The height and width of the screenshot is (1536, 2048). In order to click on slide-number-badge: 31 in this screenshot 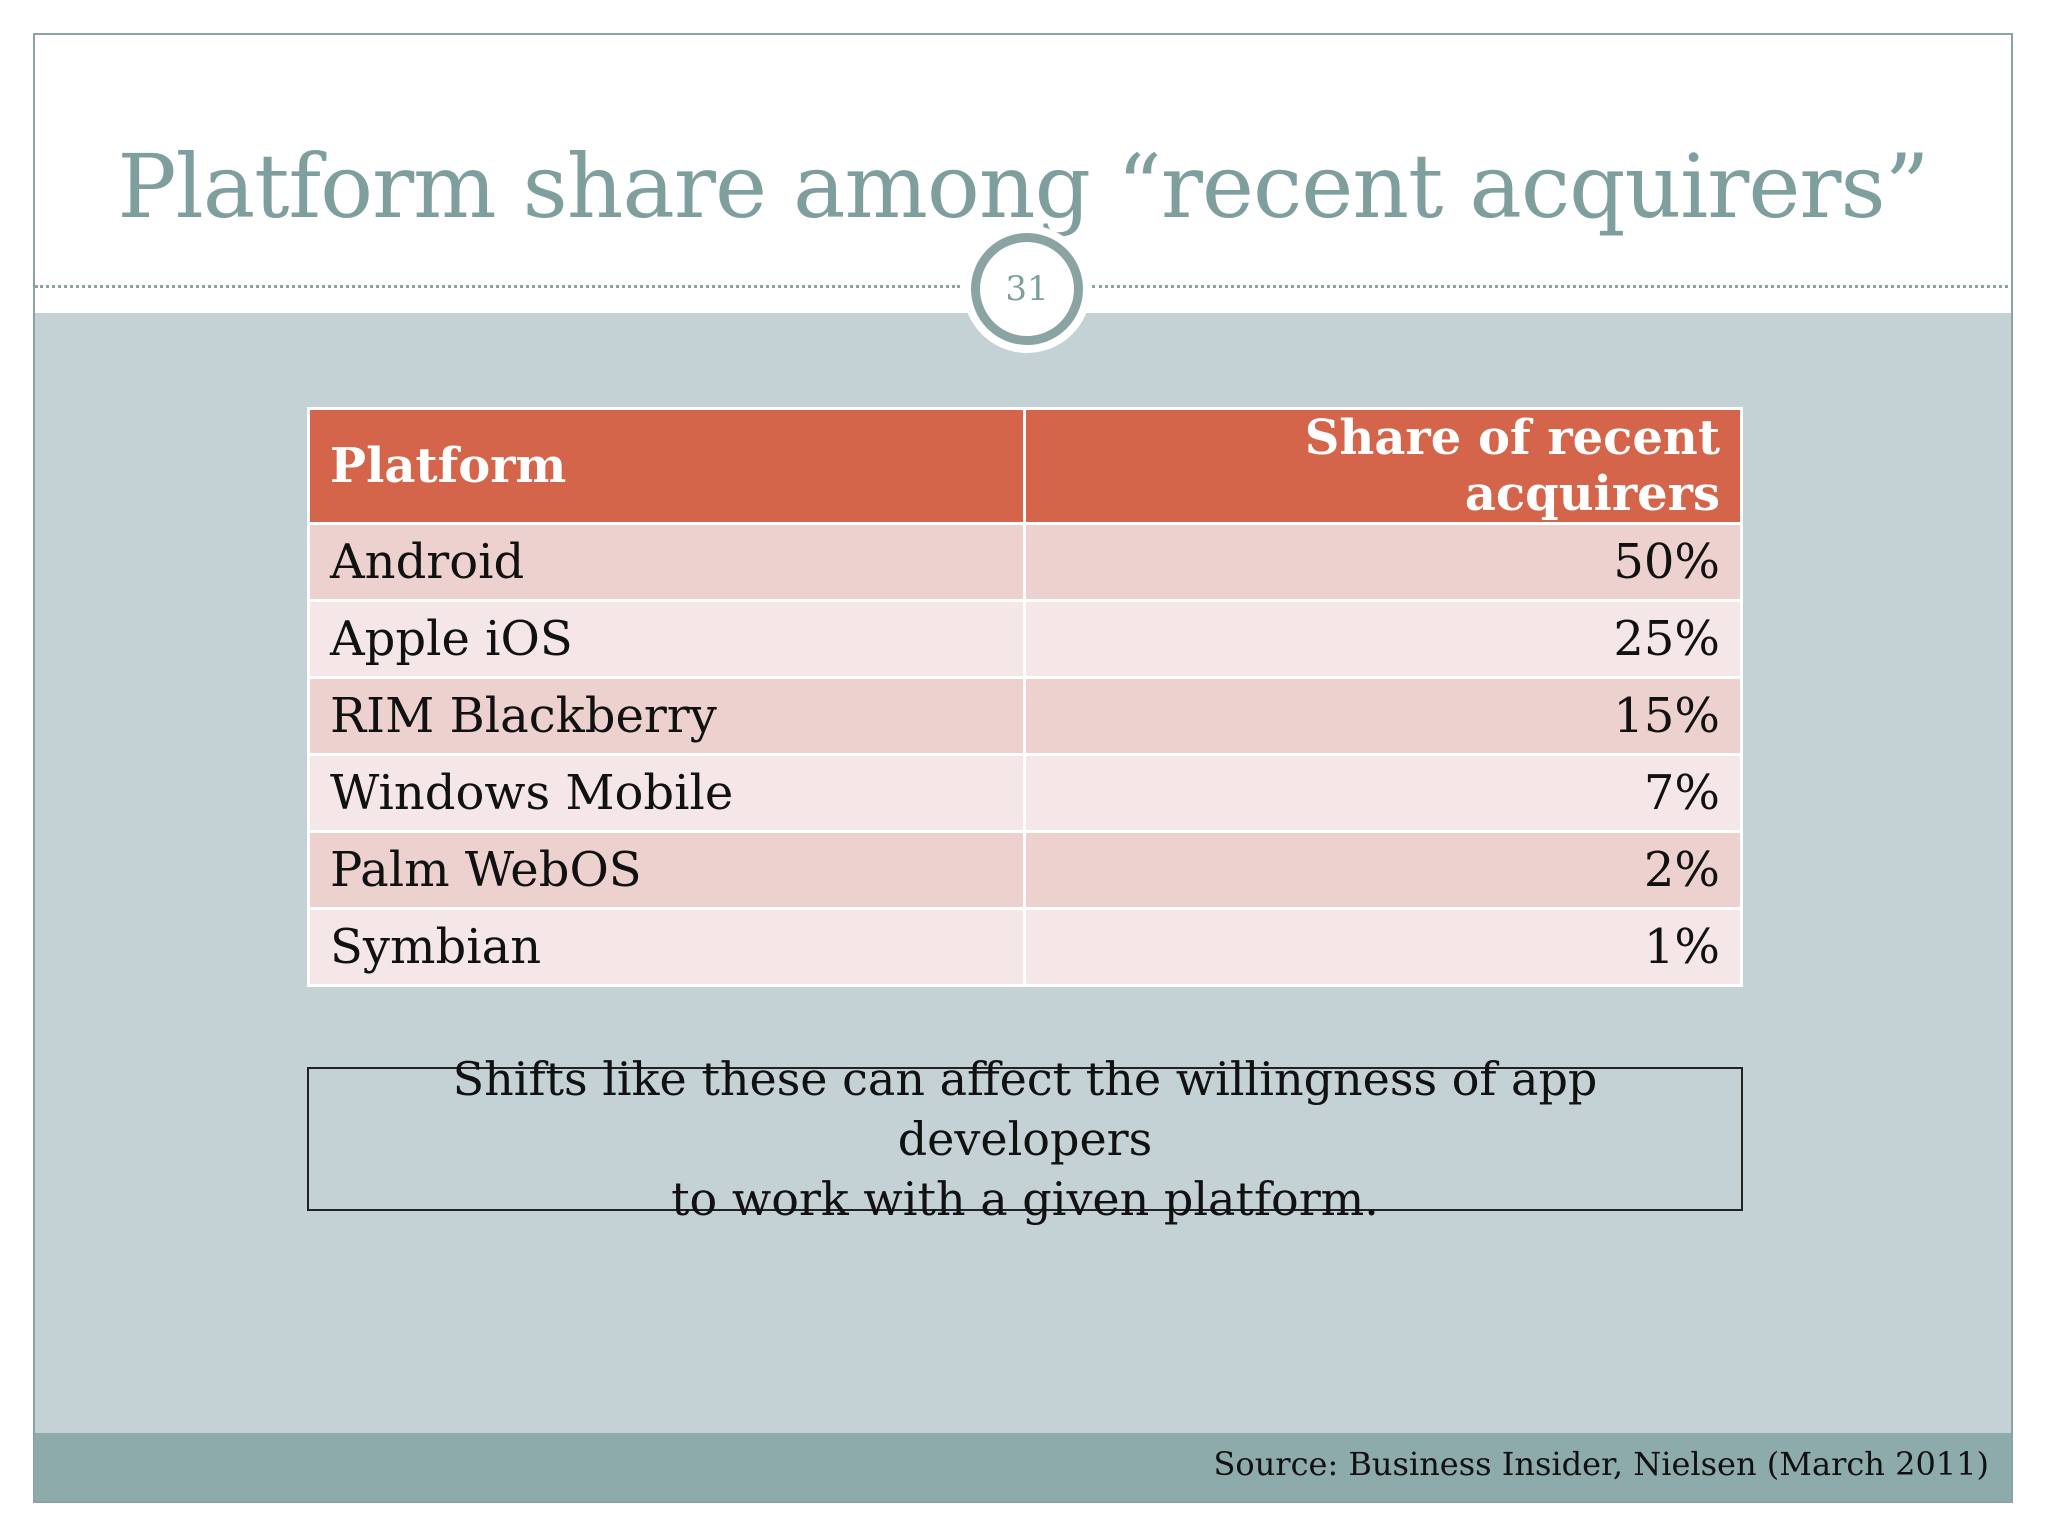, I will do `click(1027, 289)`.